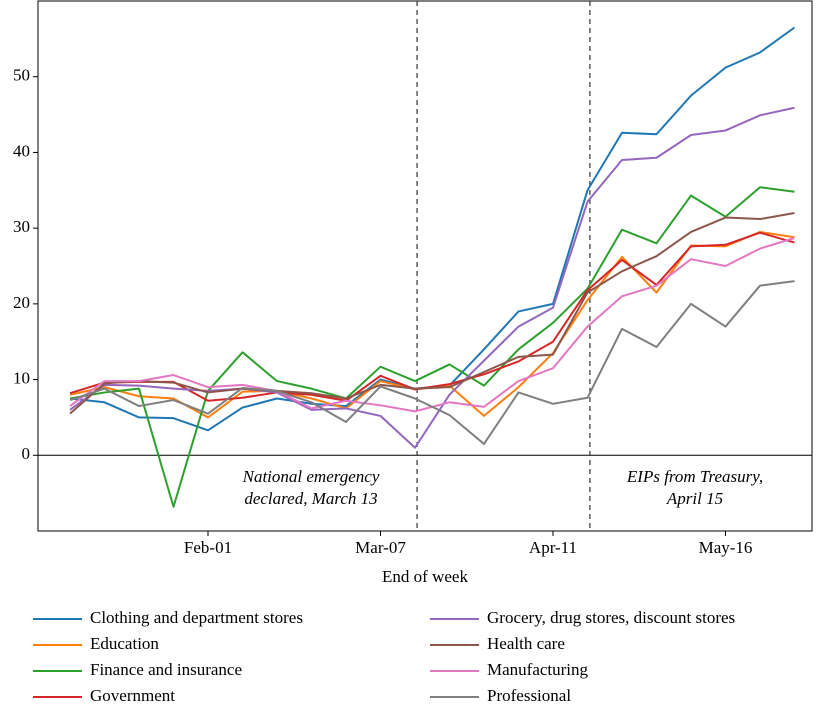 The height and width of the screenshot is (713, 831). Describe the element at coordinates (611, 617) in the screenshot. I see `legend-label: Grocery, drug stores, discount stores` at that location.